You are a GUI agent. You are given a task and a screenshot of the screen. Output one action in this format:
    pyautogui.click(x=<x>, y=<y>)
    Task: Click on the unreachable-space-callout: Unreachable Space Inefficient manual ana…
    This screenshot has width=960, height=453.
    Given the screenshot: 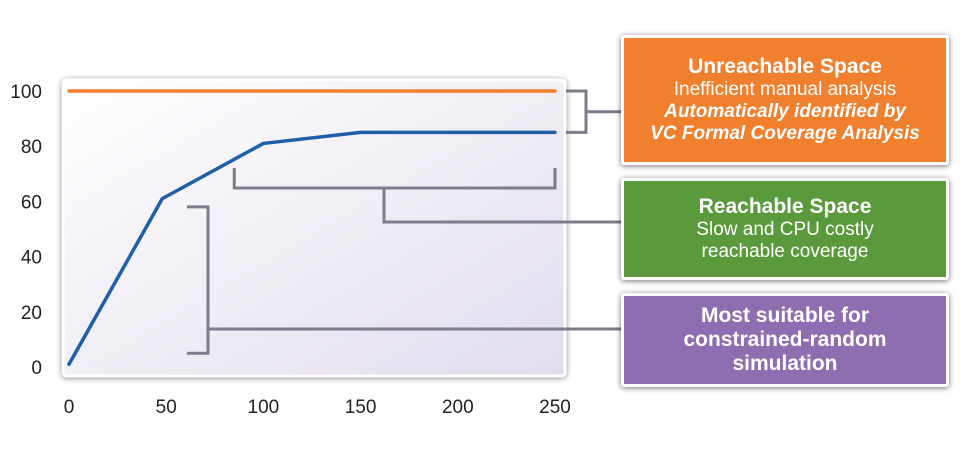 What is the action you would take?
    pyautogui.click(x=785, y=100)
    